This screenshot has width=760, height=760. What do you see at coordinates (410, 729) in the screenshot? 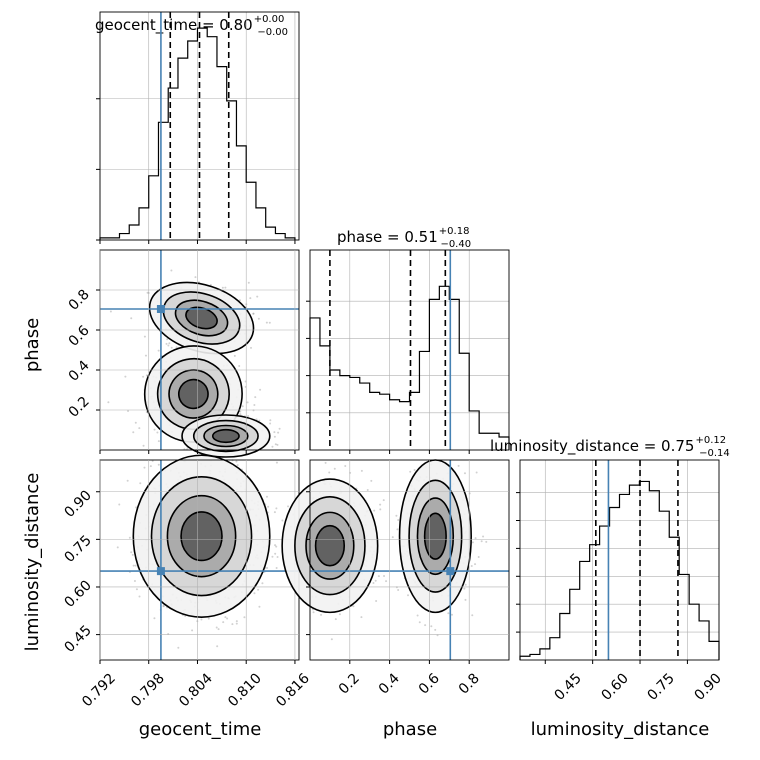
I see `xlabel-phase: phase` at bounding box center [410, 729].